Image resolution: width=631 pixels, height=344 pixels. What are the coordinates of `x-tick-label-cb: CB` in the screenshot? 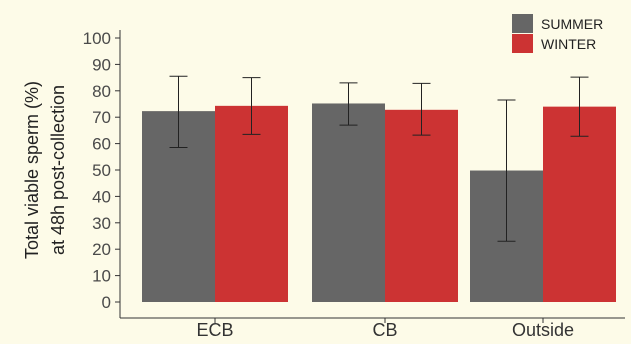 It's located at (384, 330).